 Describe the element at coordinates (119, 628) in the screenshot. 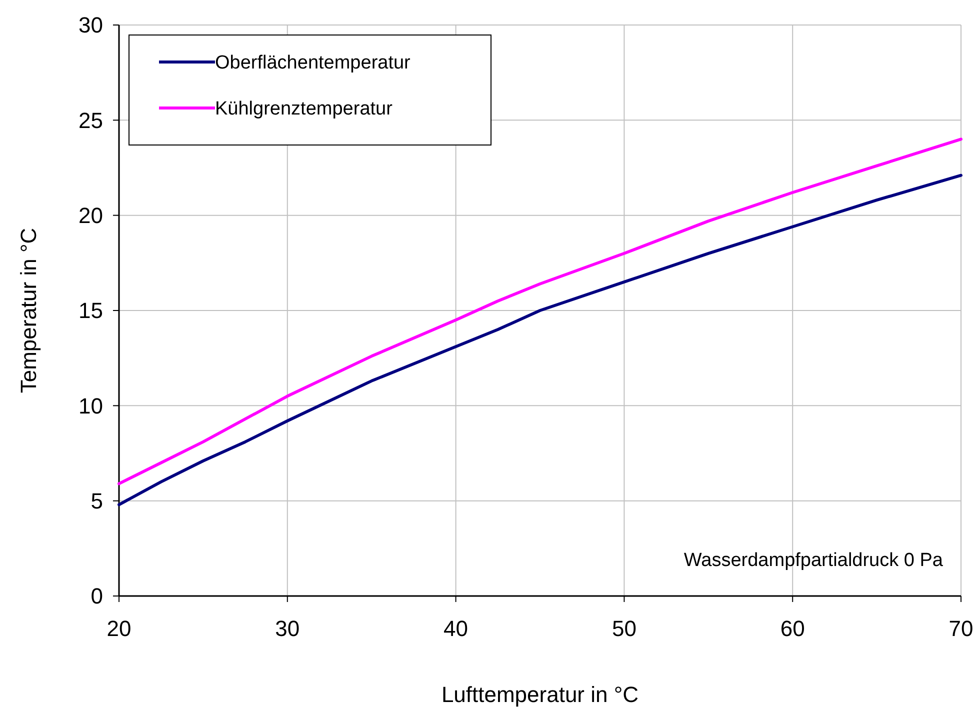

I see `x-tick-label: 20` at that location.